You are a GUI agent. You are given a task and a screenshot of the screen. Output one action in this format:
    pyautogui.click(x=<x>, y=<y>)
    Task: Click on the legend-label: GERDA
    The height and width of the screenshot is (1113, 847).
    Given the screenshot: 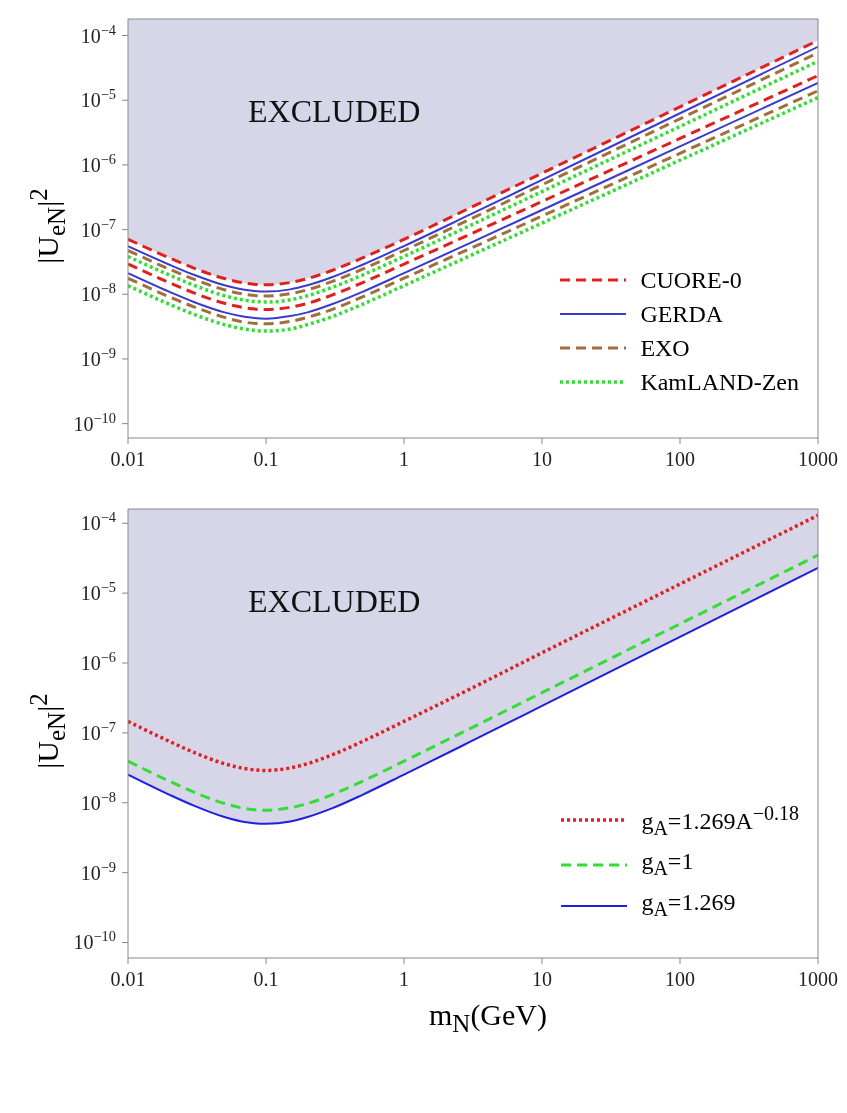 What is the action you would take?
    pyautogui.click(x=682, y=314)
    